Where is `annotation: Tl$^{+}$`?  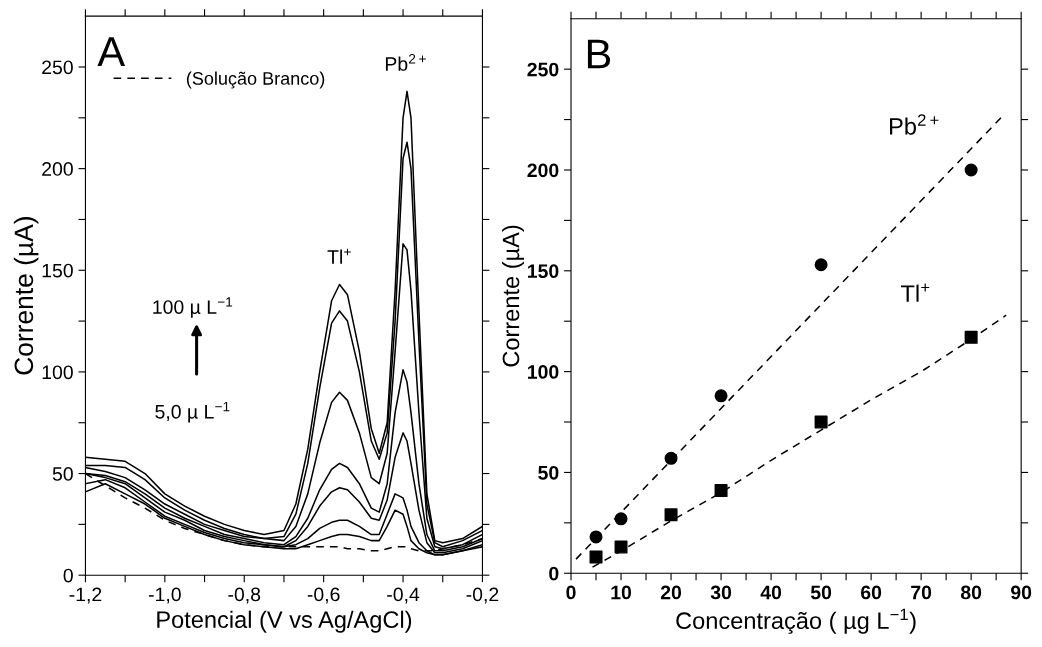 annotation: Tl$^{+}$ is located at coordinates (339, 256).